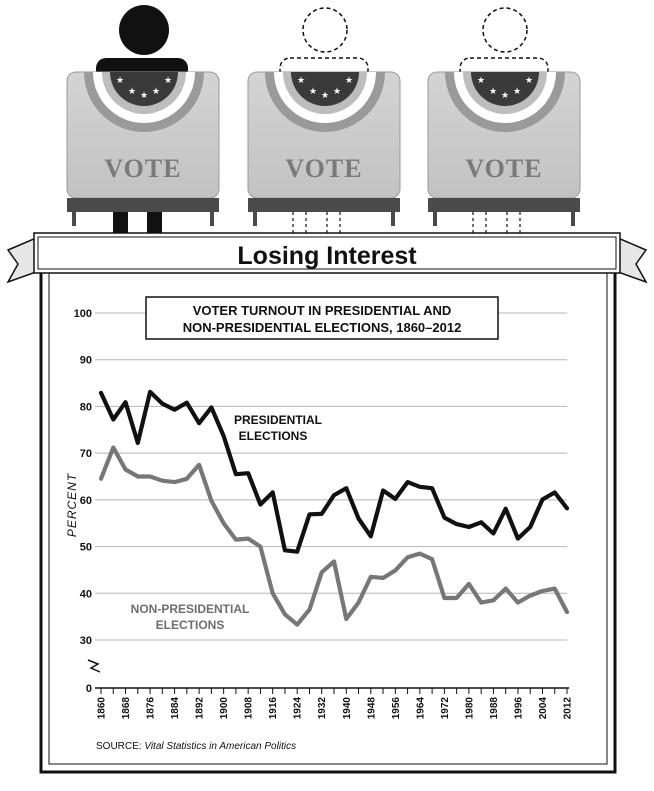 This screenshot has height=791, width=654. Describe the element at coordinates (273, 436) in the screenshot. I see `presidential-label-line-2: ELECTIONS` at that location.